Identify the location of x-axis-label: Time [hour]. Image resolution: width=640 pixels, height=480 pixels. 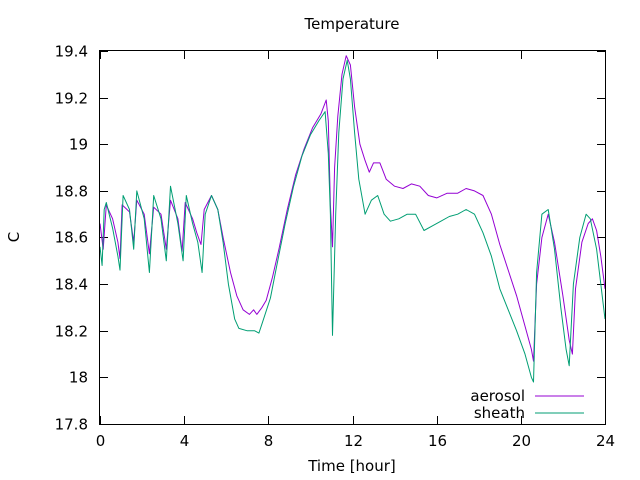
(351, 466).